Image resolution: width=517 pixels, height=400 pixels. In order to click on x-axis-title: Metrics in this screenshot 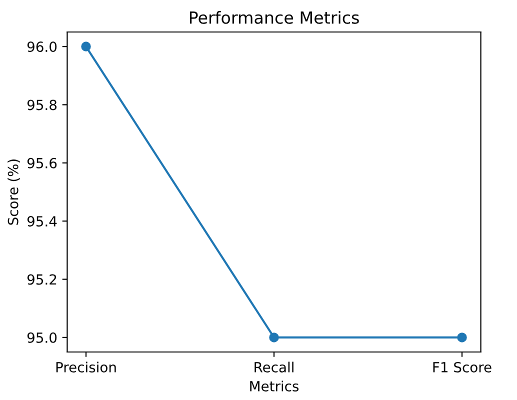, I will do `click(274, 386)`.